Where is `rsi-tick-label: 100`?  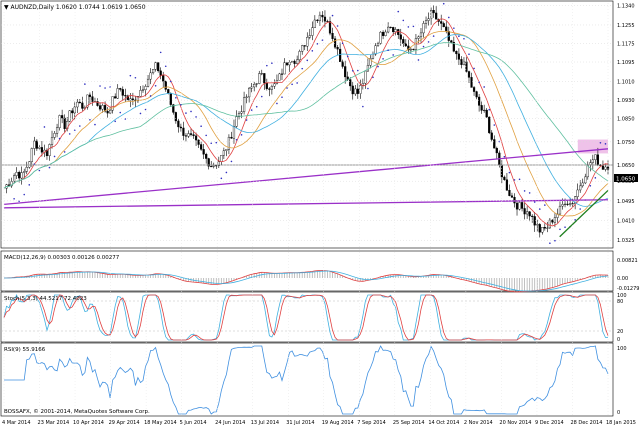 rsi-tick-label: 100 is located at coordinates (622, 349).